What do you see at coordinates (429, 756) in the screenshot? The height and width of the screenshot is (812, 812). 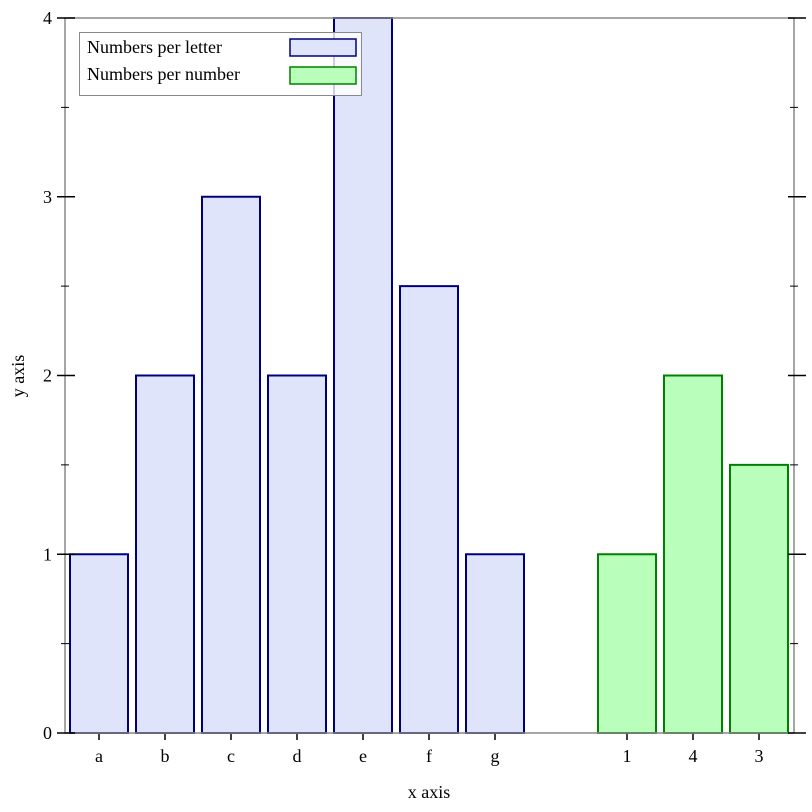 I see `x-tick-label-f: f` at bounding box center [429, 756].